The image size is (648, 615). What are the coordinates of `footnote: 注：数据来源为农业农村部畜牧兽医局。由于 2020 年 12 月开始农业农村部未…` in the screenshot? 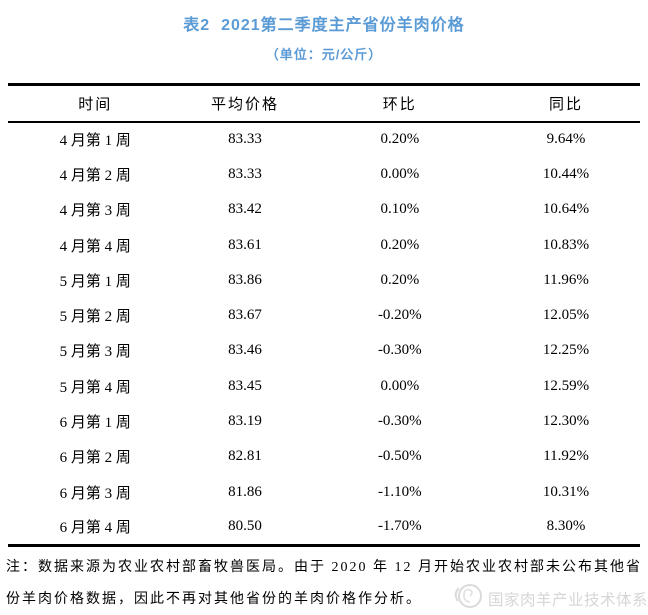 It's located at (325, 583).